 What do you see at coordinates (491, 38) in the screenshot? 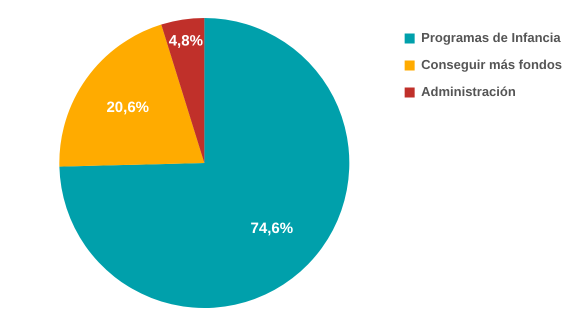
I see `legend-label: Programas de Infancia` at bounding box center [491, 38].